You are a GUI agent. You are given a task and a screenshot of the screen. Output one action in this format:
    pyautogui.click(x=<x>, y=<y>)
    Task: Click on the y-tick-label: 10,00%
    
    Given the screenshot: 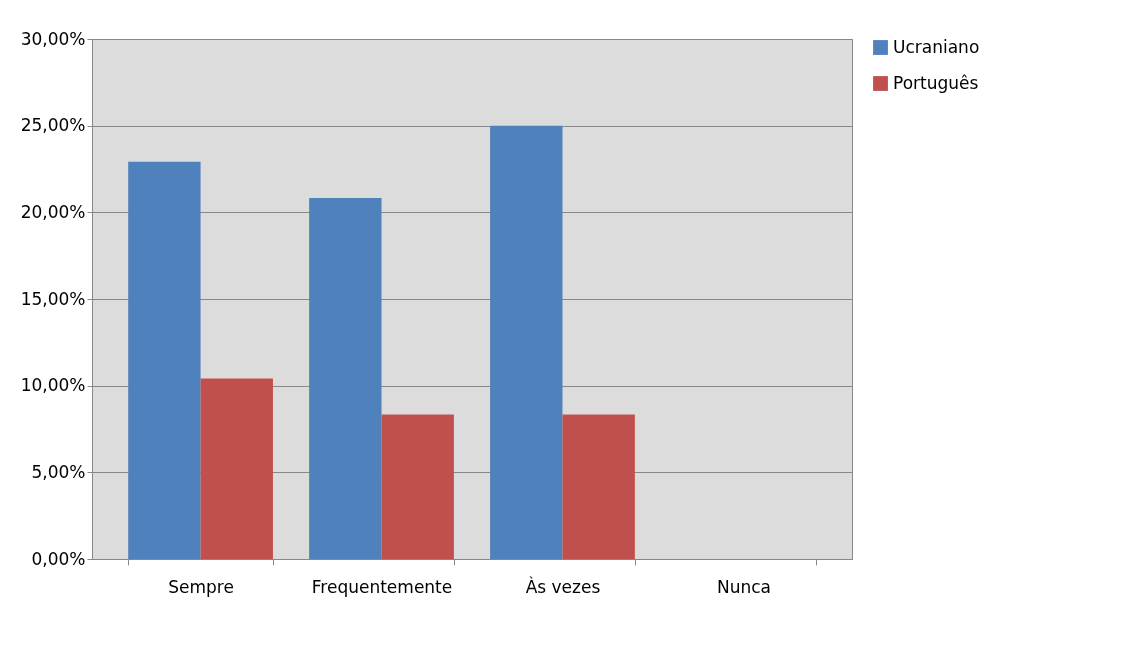 What is the action you would take?
    pyautogui.click(x=53, y=385)
    